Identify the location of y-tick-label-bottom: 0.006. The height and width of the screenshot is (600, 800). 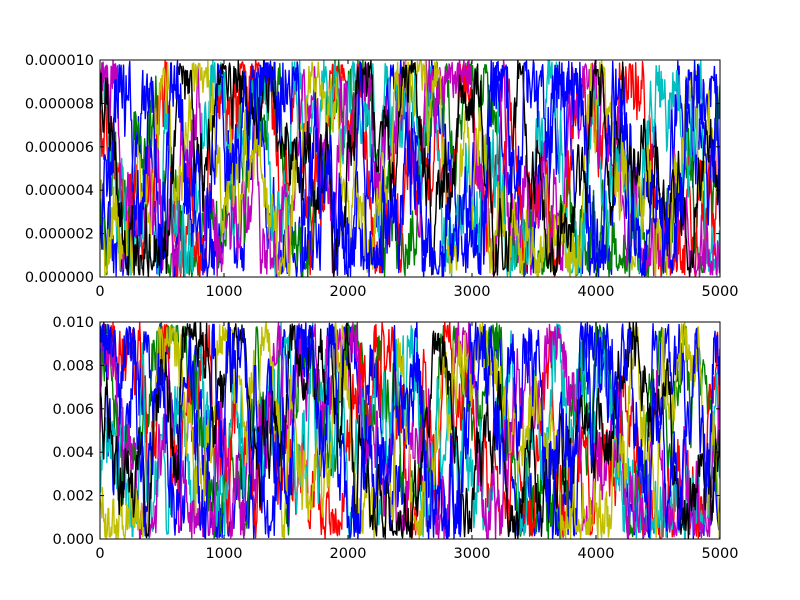
(73, 410).